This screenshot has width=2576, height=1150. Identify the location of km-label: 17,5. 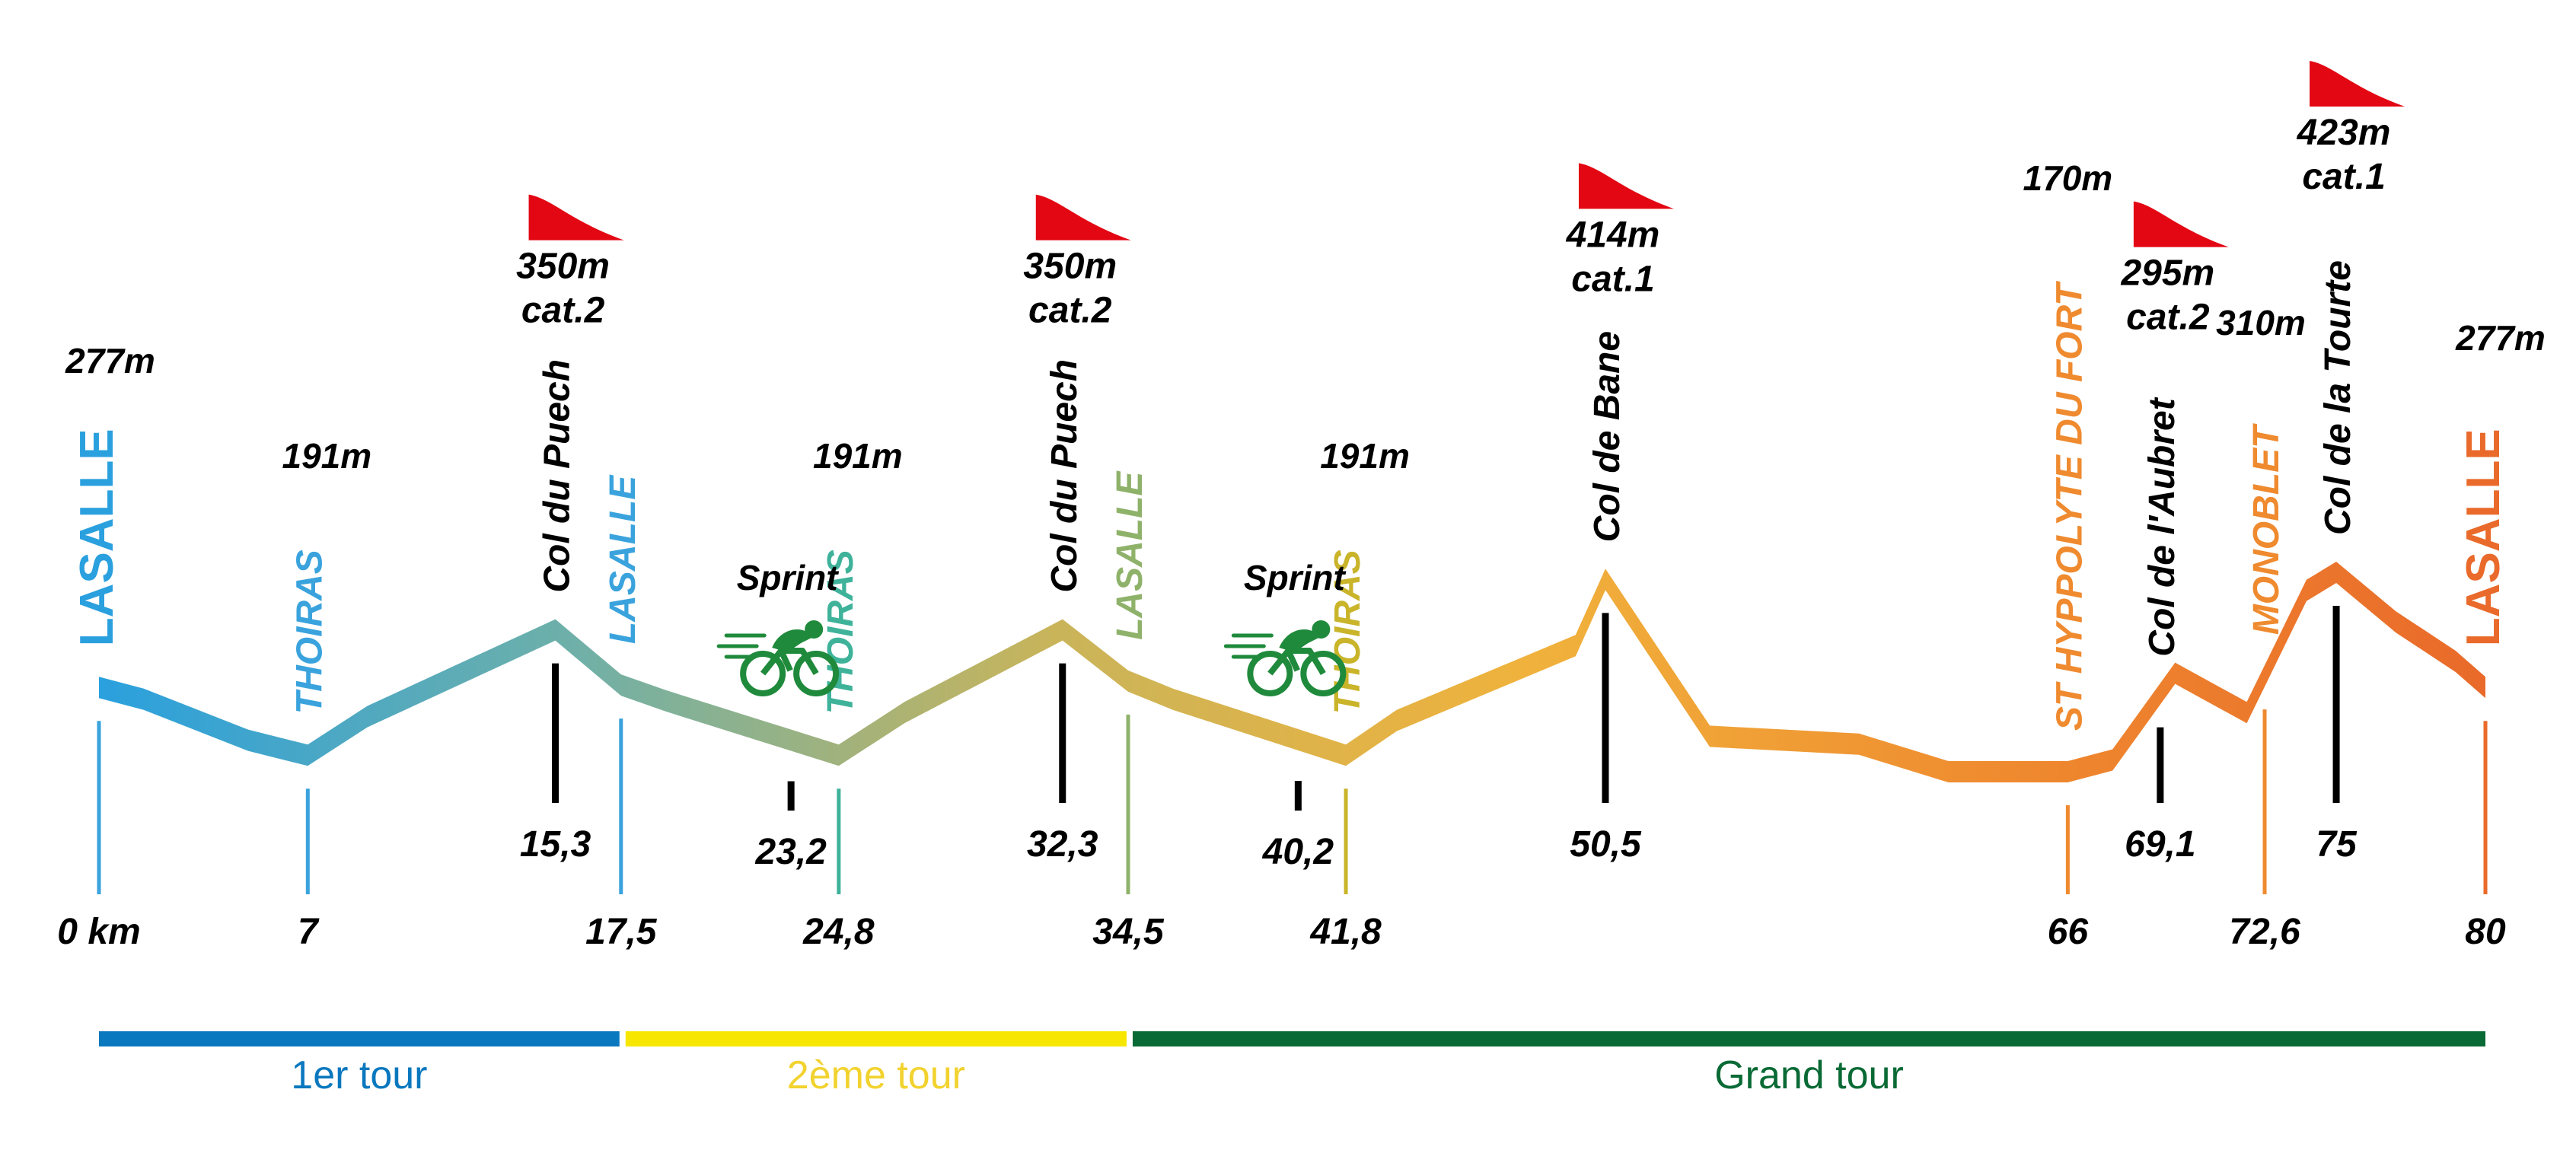
(622, 932).